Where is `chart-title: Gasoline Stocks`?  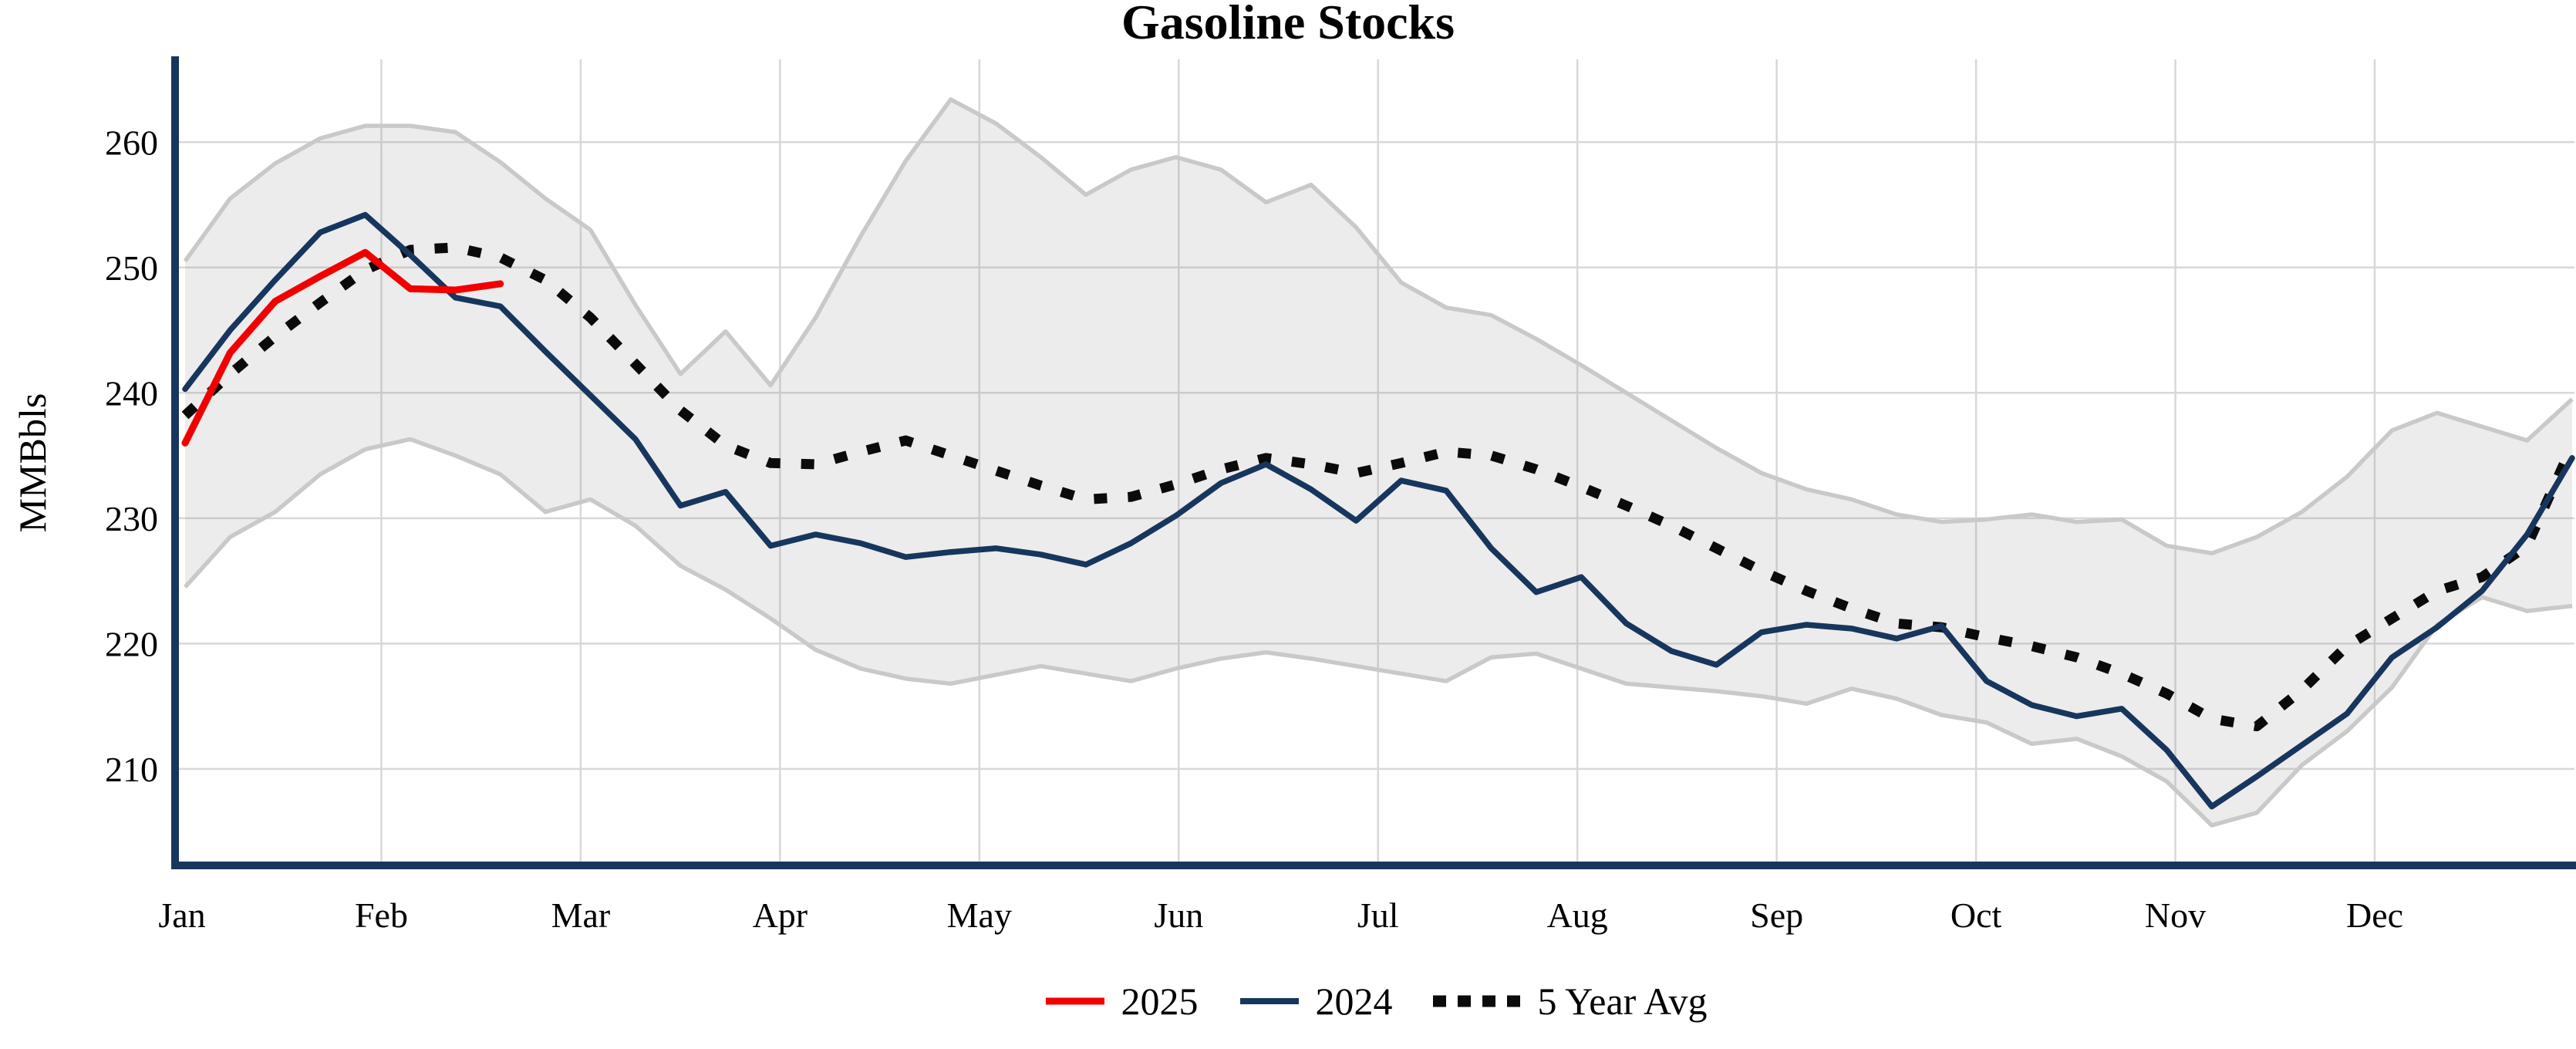
chart-title: Gasoline Stocks is located at coordinates (1288, 25).